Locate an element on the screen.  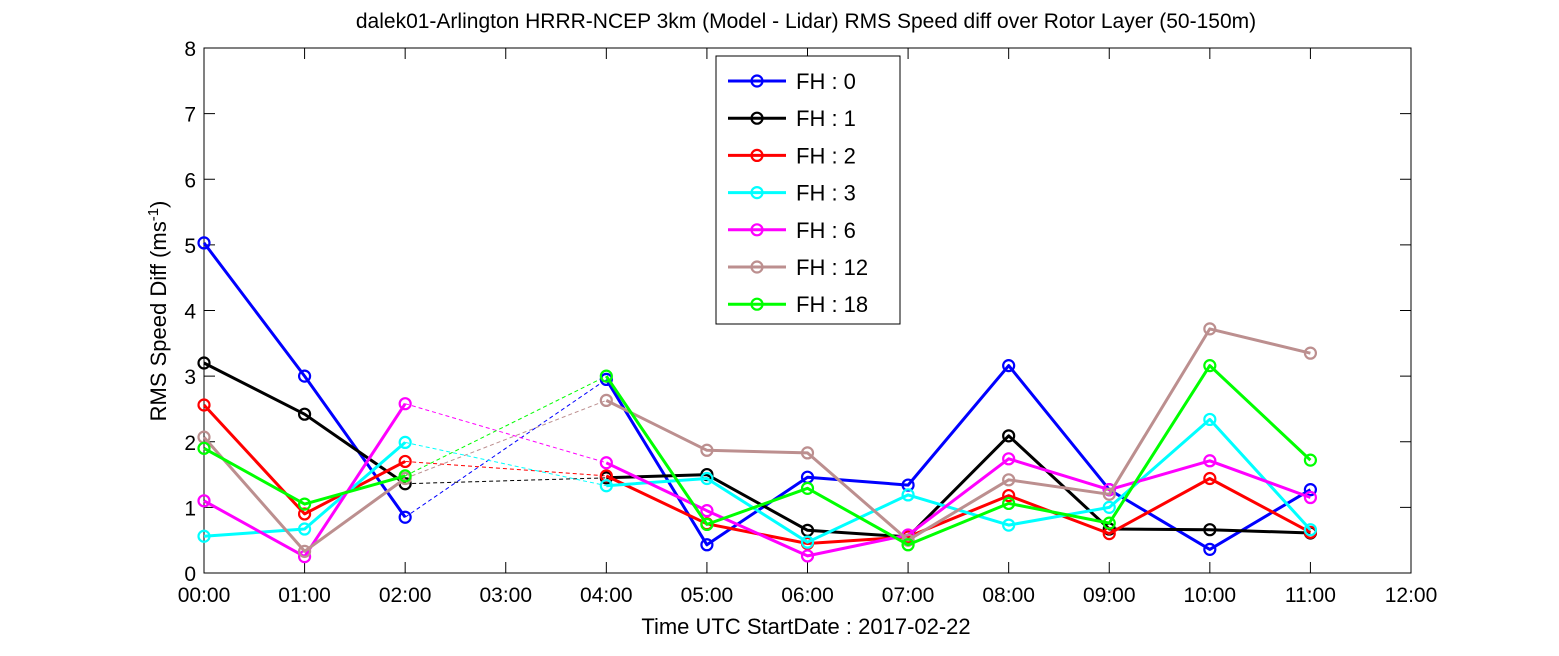
x-axis-label: Time UTC StartDate : 2017-02-22 is located at coordinates (805, 626).